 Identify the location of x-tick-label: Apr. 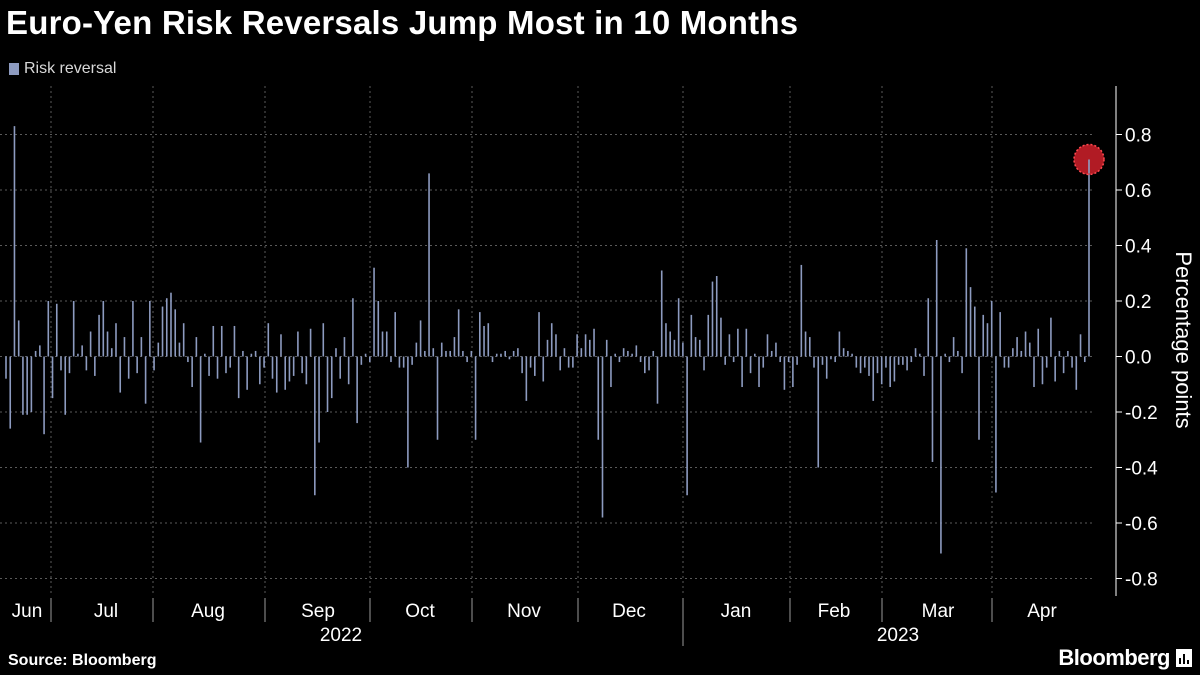
(1042, 611).